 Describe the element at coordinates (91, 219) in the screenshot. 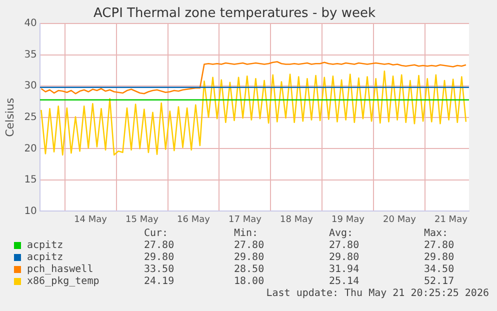

I see `x-tick-label: 14 May` at that location.